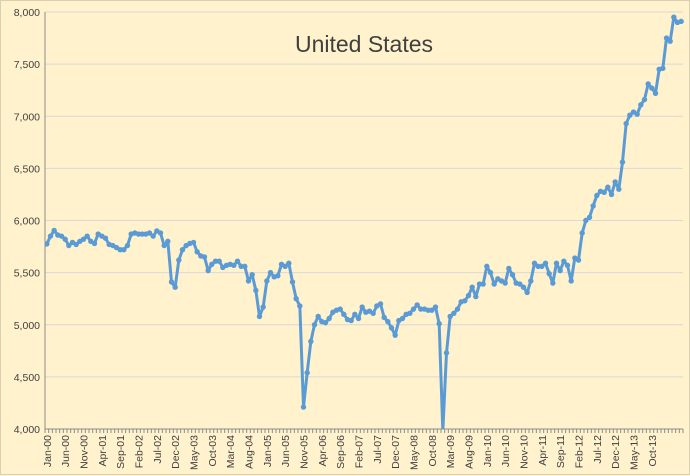  I want to click on y-tick-label: 7,000, so click(27, 117).